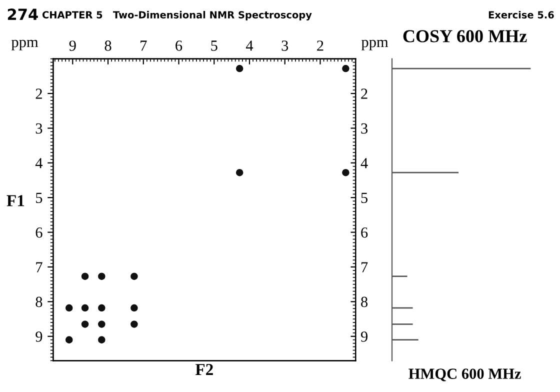 The height and width of the screenshot is (392, 560). Describe the element at coordinates (39, 163) in the screenshot. I see `y-tick-label: 4` at that location.